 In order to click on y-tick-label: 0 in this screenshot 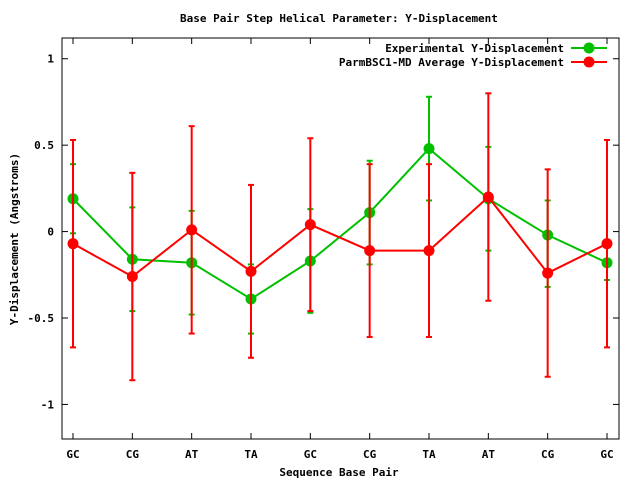, I will do `click(50, 232)`.